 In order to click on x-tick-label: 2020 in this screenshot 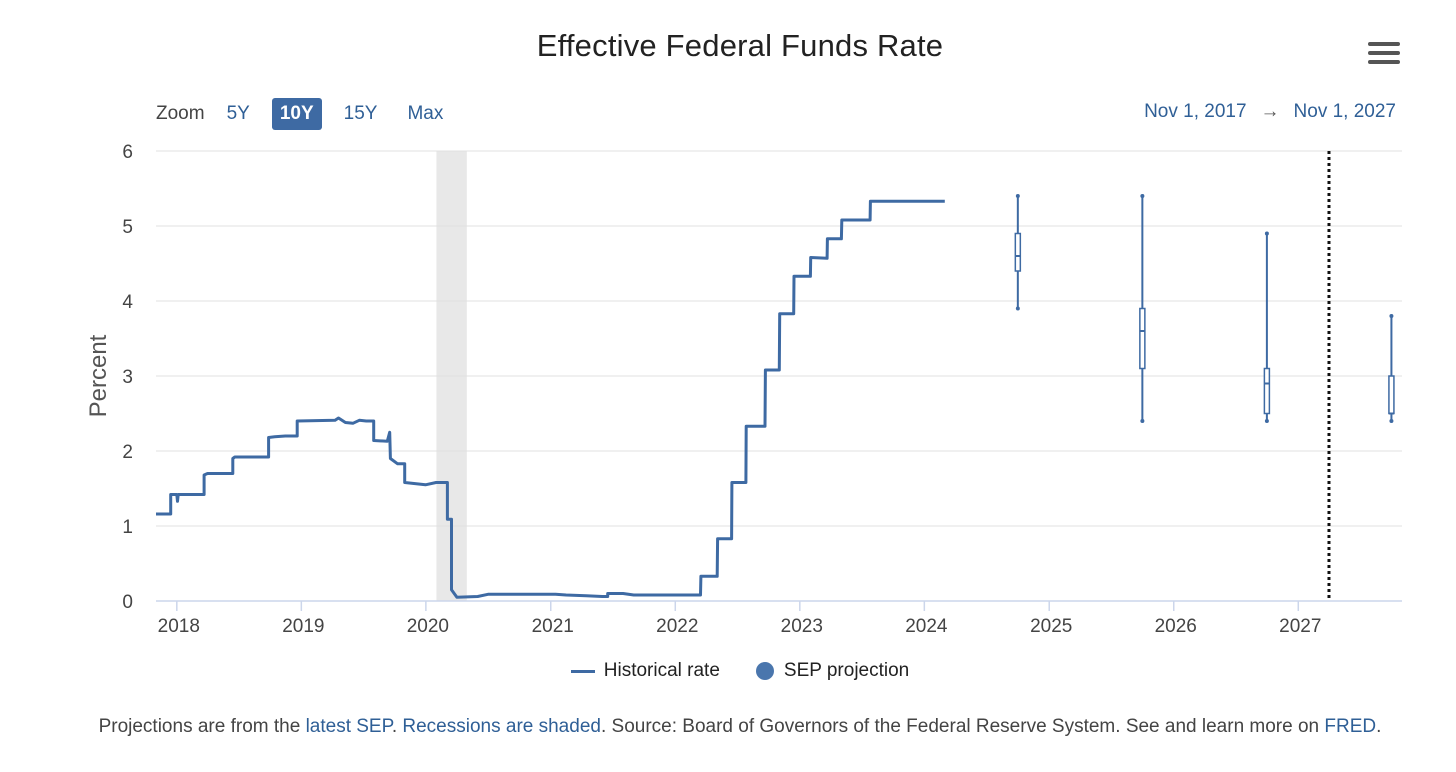, I will do `click(428, 626)`.